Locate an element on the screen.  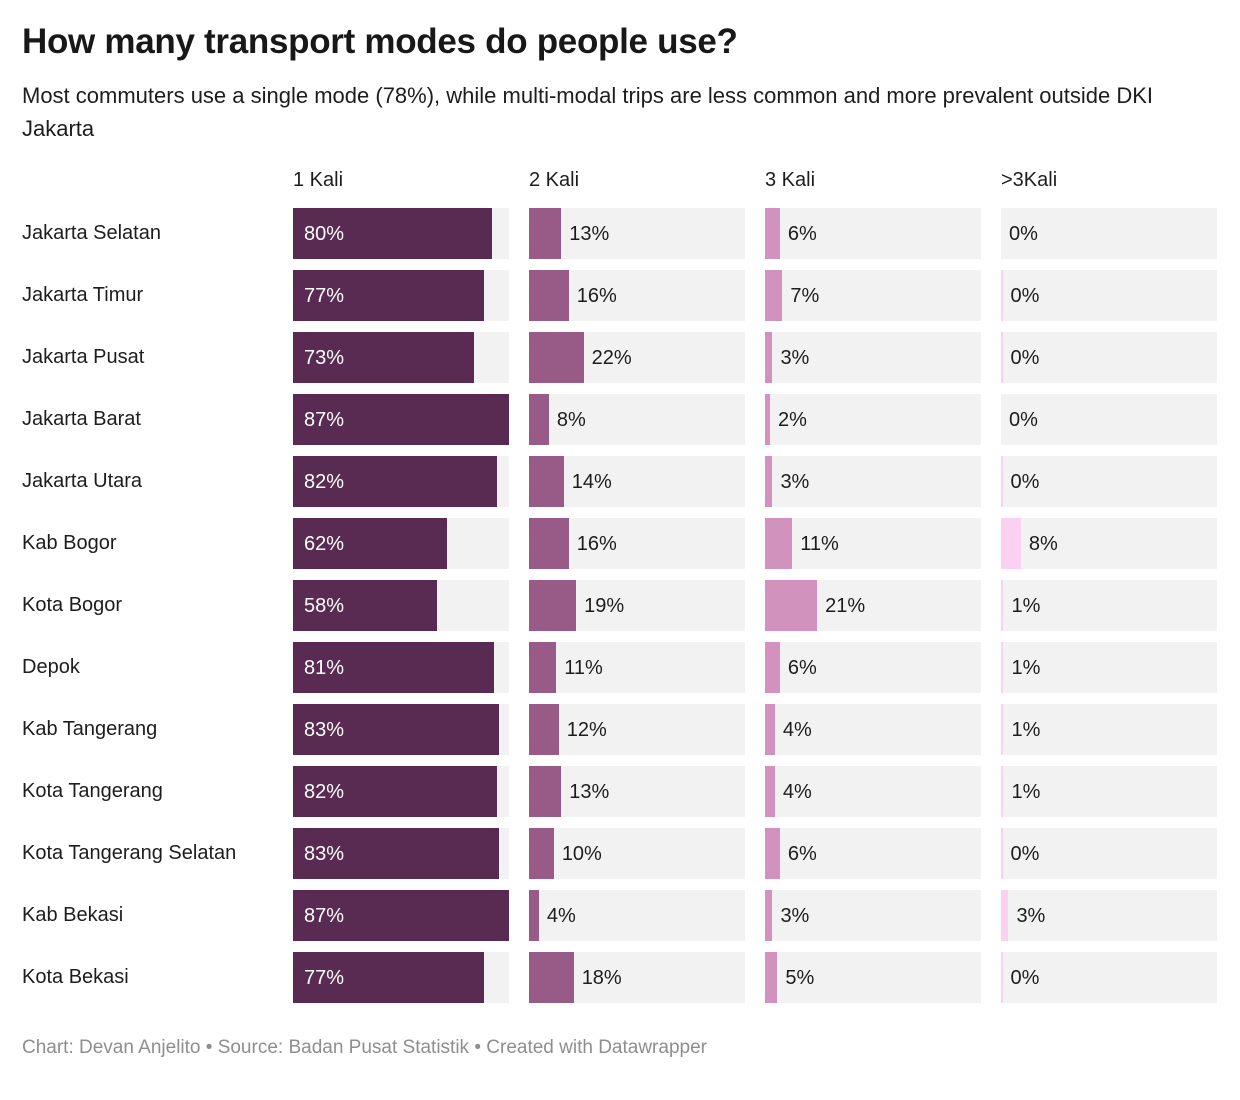
column-header-row: 1 Kali 2 Kali 3 Kali >3Kali is located at coordinates (620, 180).